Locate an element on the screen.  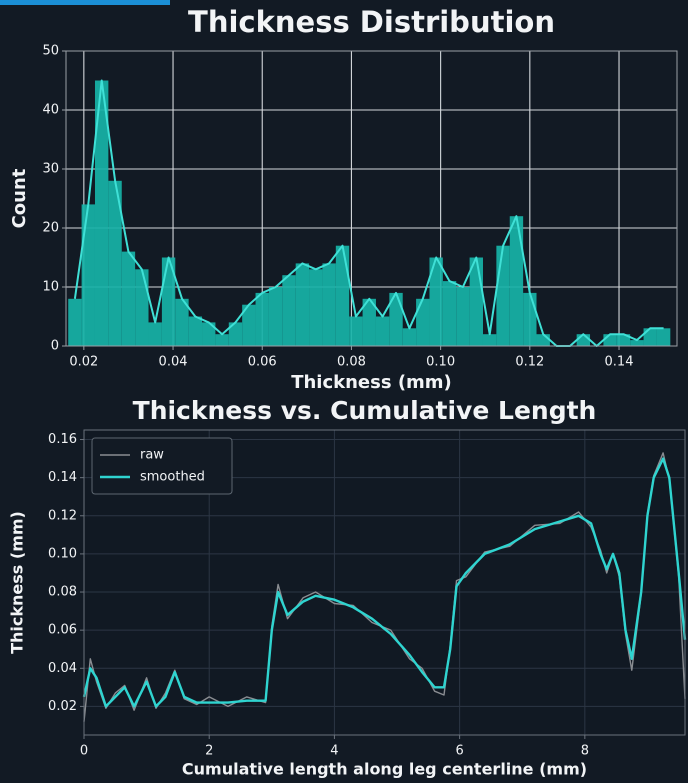
x-tick-label: 0.04 is located at coordinates (173, 362).